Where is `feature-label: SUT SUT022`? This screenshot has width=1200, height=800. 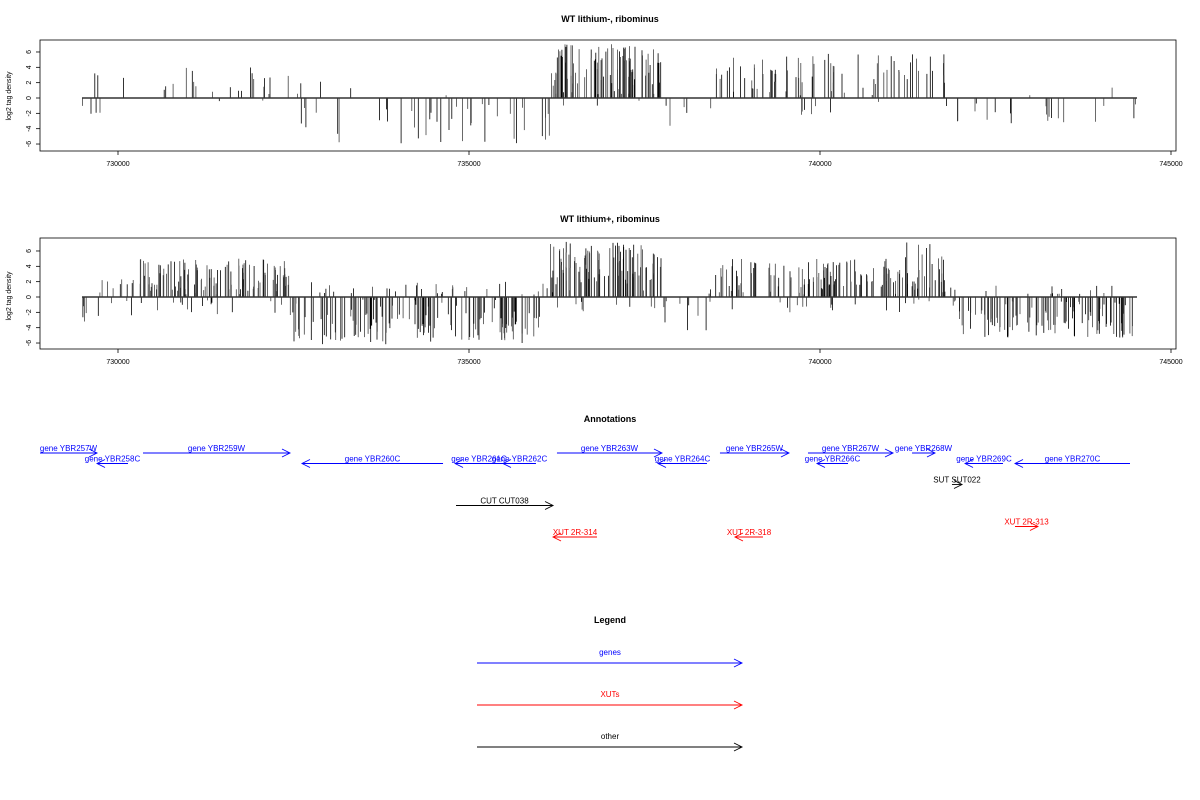
feature-label: SUT SUT022 is located at coordinates (957, 480).